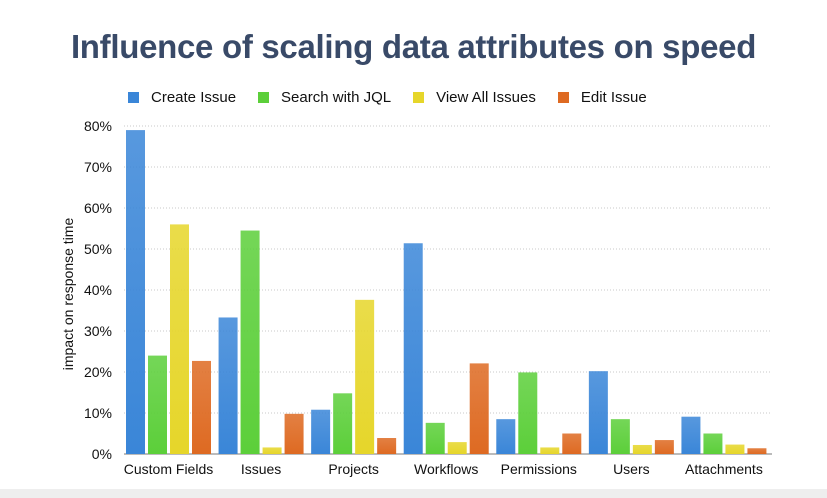 Image resolution: width=827 pixels, height=498 pixels. What do you see at coordinates (261, 469) in the screenshot?
I see `x-tick-label: Issues` at bounding box center [261, 469].